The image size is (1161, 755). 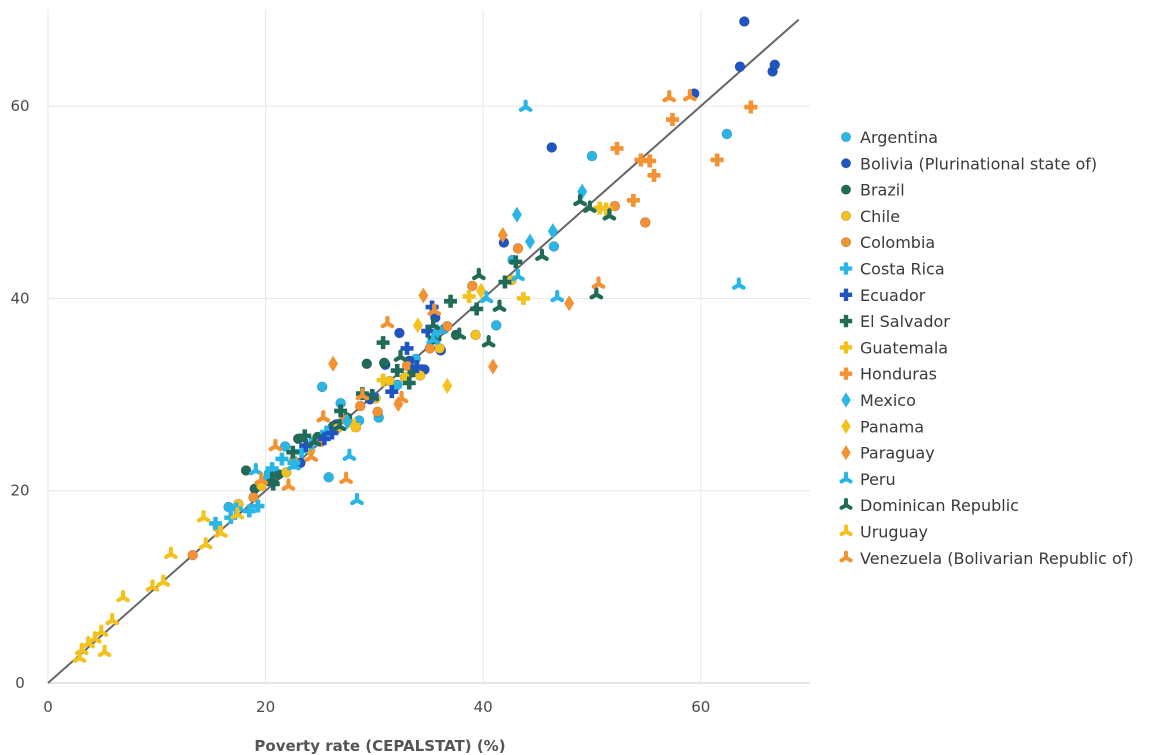 What do you see at coordinates (880, 216) in the screenshot?
I see `legend-label: Chile` at bounding box center [880, 216].